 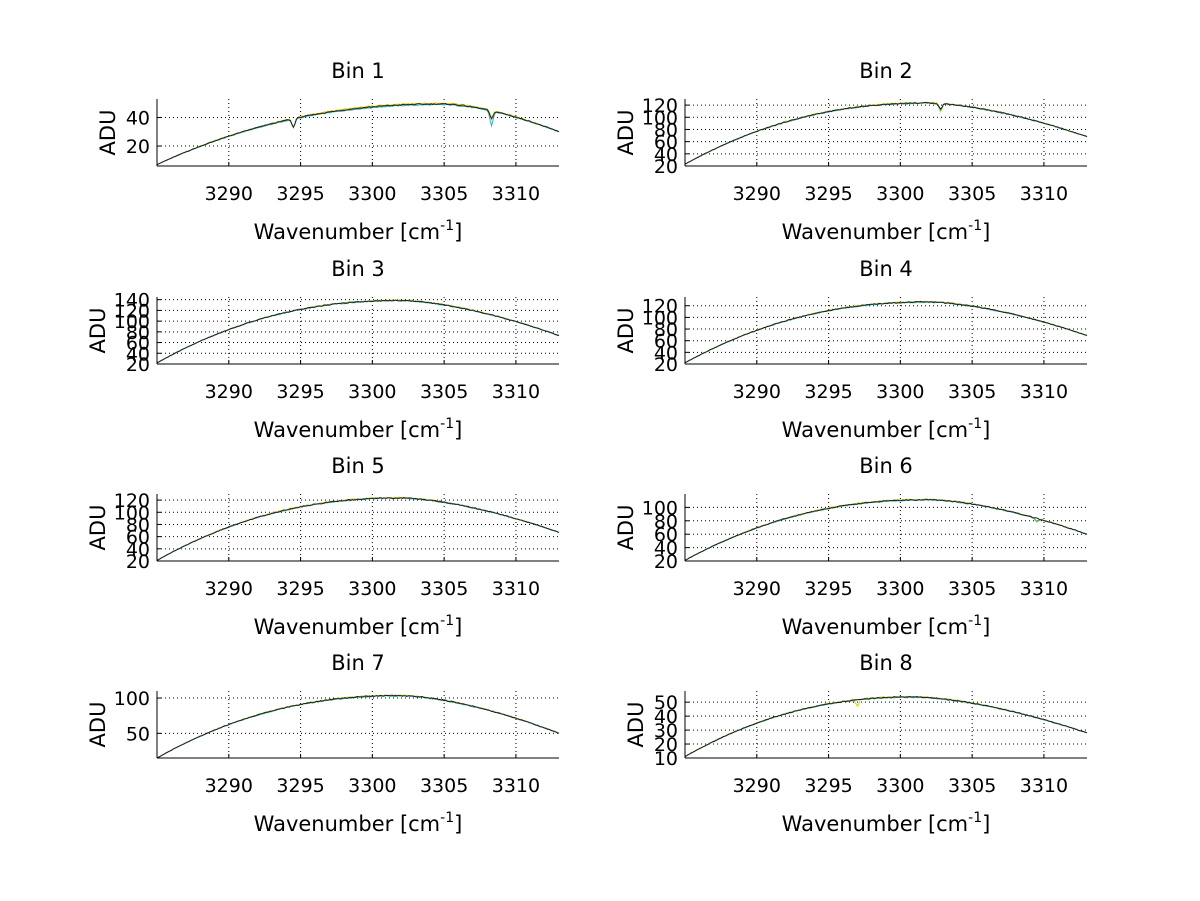 I want to click on y-ticks: 50 100, so click(x=137, y=716).